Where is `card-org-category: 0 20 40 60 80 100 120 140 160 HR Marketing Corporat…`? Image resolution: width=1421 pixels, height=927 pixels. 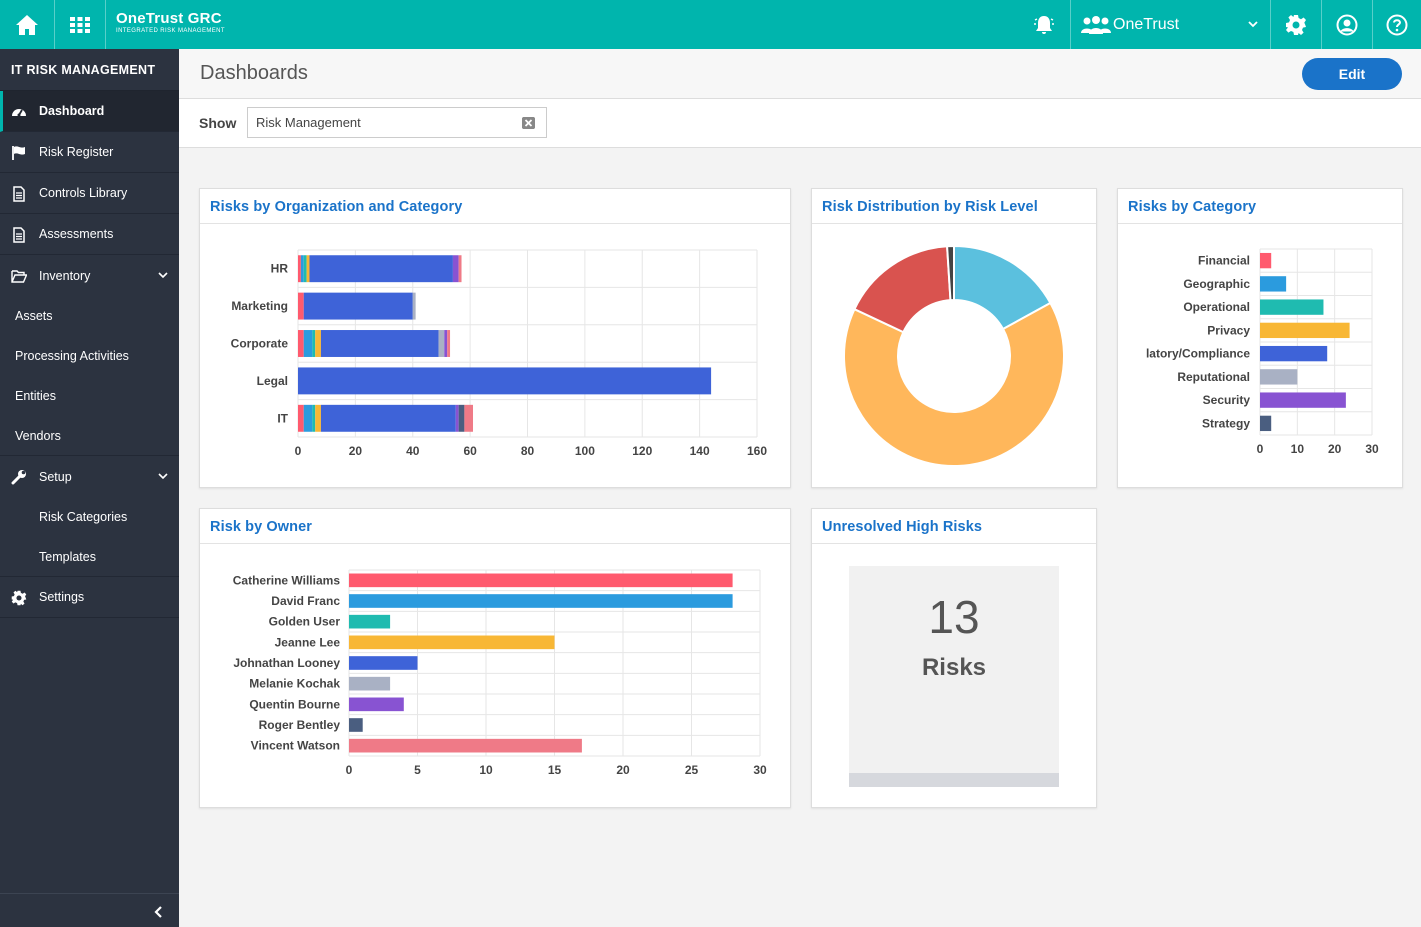
card-org-category: 0 20 40 60 80 100 120 140 160 HR Marketing Corporat… is located at coordinates (495, 338).